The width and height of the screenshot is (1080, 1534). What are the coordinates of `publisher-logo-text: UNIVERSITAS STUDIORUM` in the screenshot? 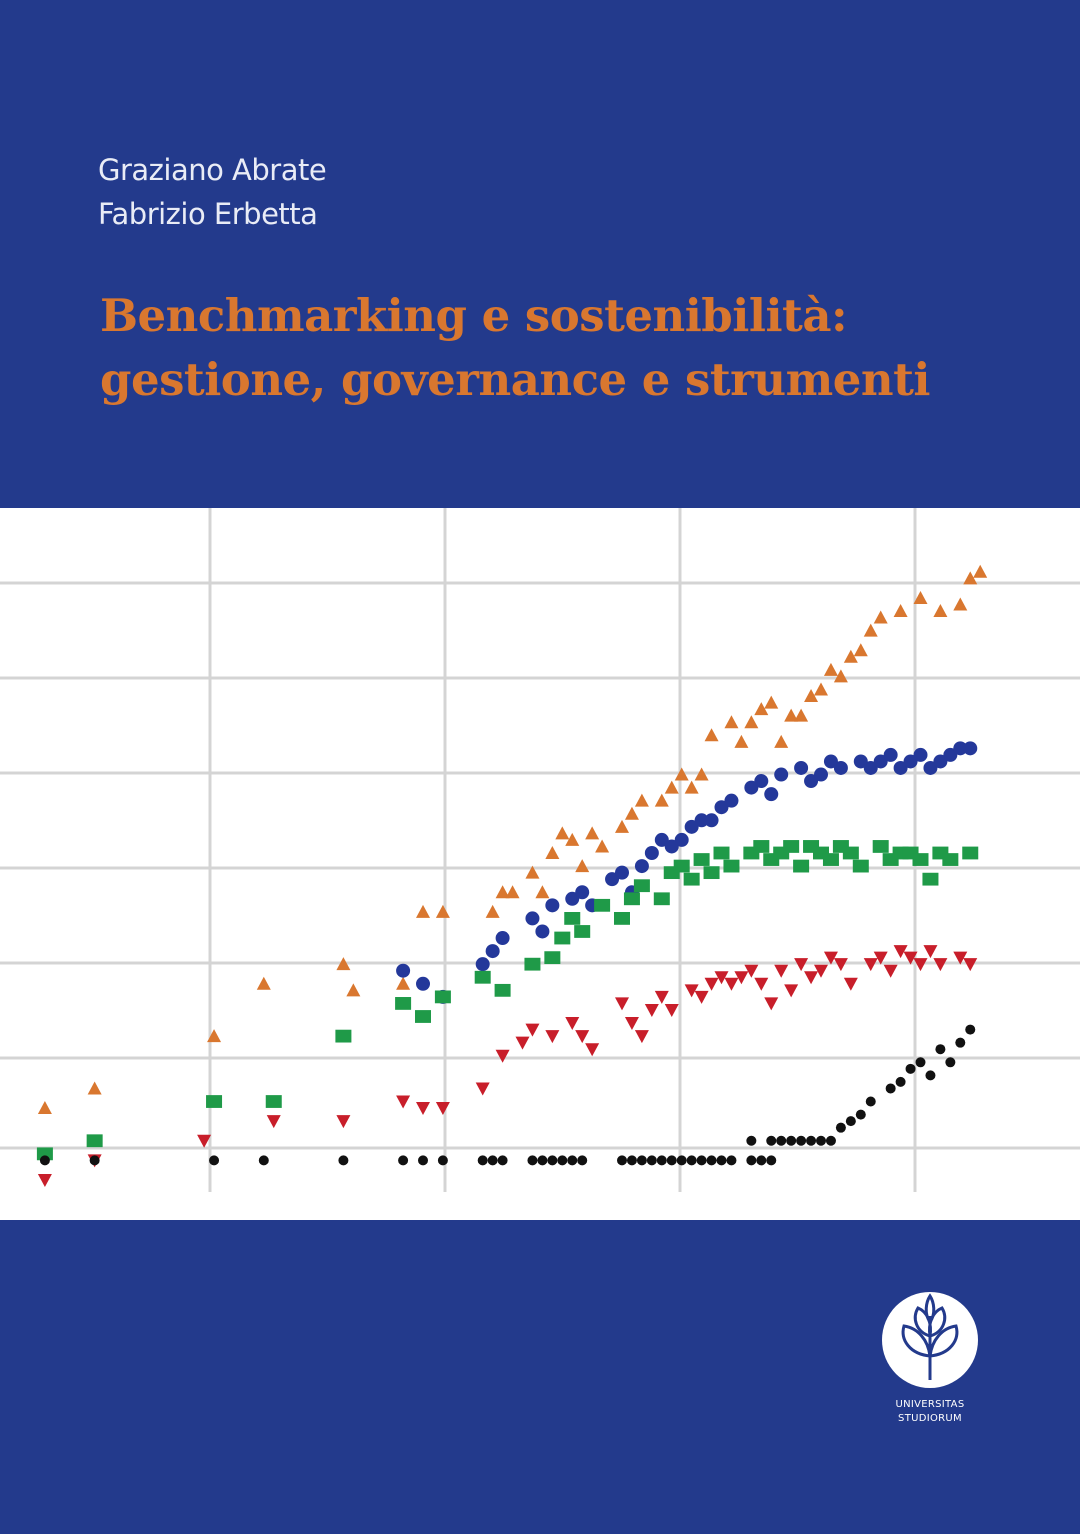 It's located at (930, 1412).